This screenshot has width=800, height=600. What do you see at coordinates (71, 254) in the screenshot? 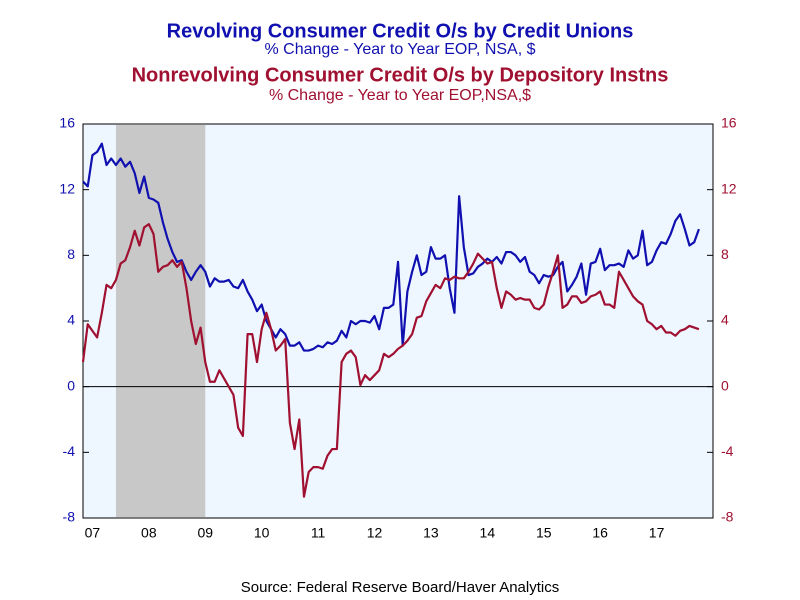
I see `y-tick-label: 8` at bounding box center [71, 254].